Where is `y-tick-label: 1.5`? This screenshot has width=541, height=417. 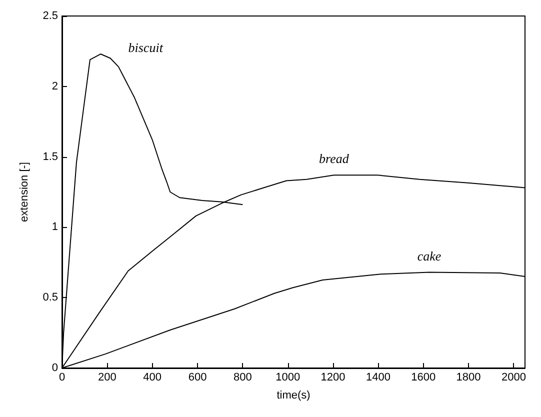
y-tick-label: 1.5 is located at coordinates (50, 156).